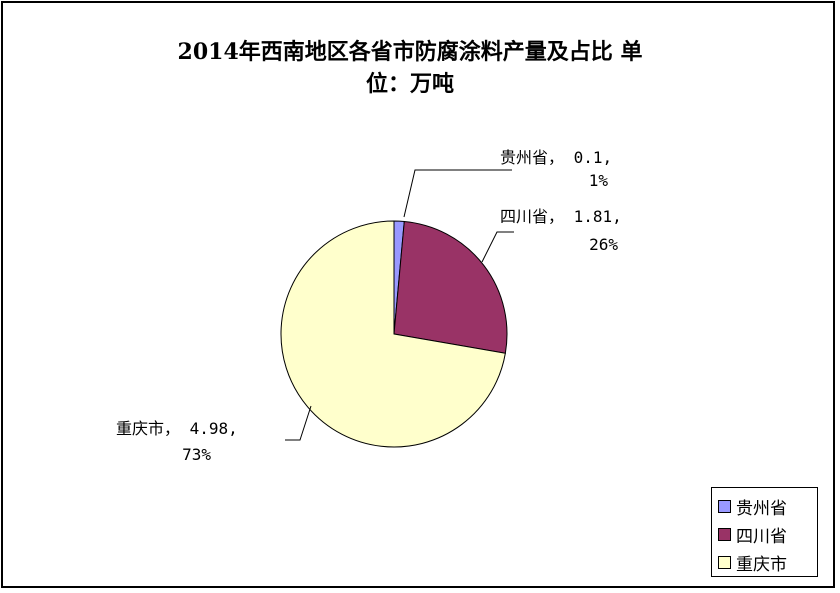 The width and height of the screenshot is (840, 593). Describe the element at coordinates (724, 506) in the screenshot. I see `legend-swatch-guizhou` at that location.